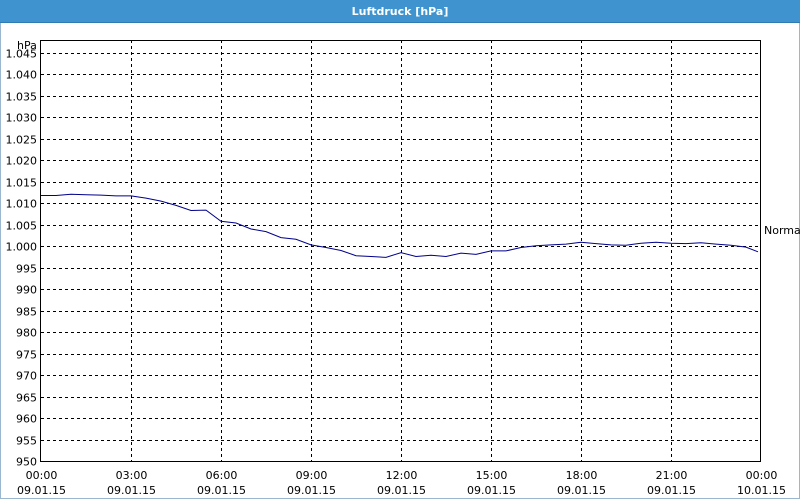 The image size is (800, 500). I want to click on y-tick-label: 1.030, so click(22, 118).